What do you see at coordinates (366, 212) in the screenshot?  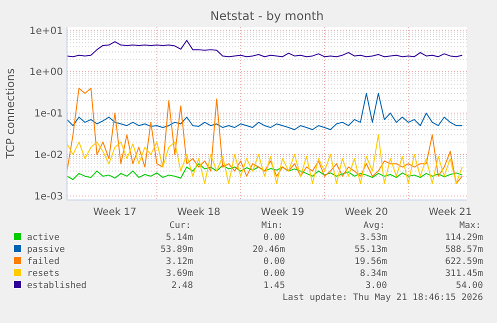 I see `x-tick-label: Week 20` at bounding box center [366, 212].